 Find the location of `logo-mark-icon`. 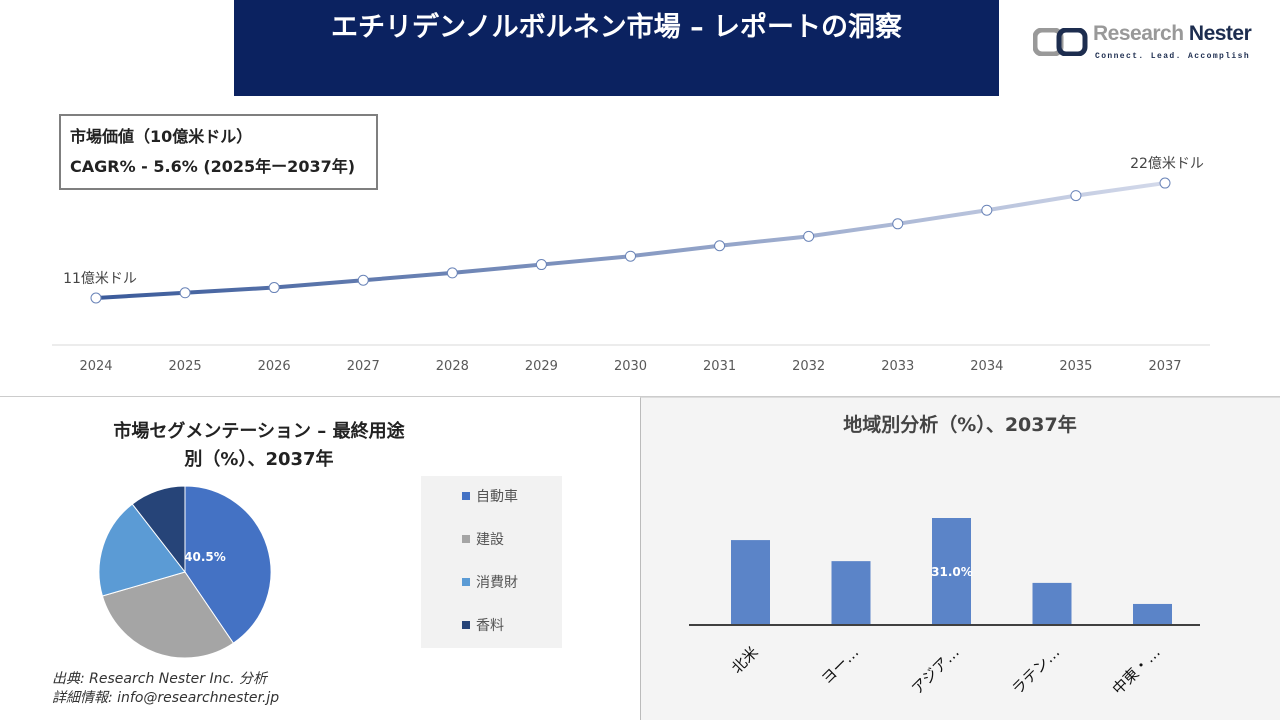

logo-mark-icon is located at coordinates (1060, 42).